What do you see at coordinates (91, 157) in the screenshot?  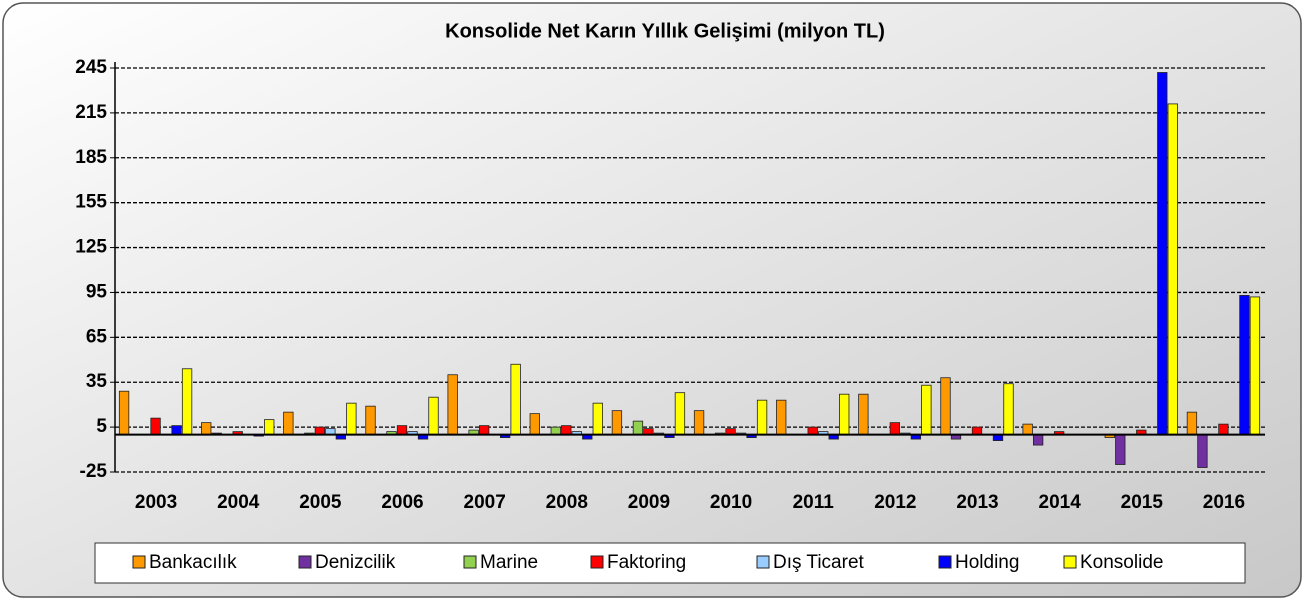 I see `y-tick-label: 185` at bounding box center [91, 157].